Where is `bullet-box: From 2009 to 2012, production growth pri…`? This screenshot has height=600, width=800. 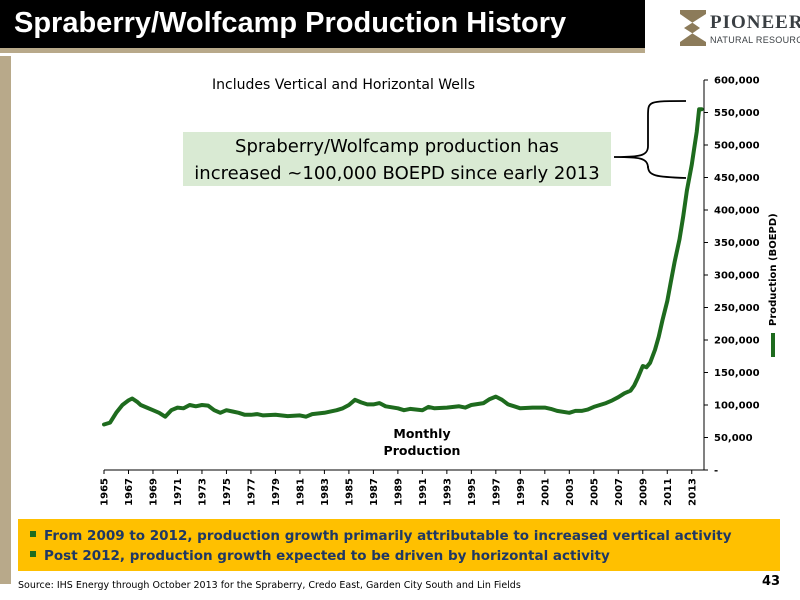 bullet-box: From 2009 to 2012, production growth pri… is located at coordinates (399, 545).